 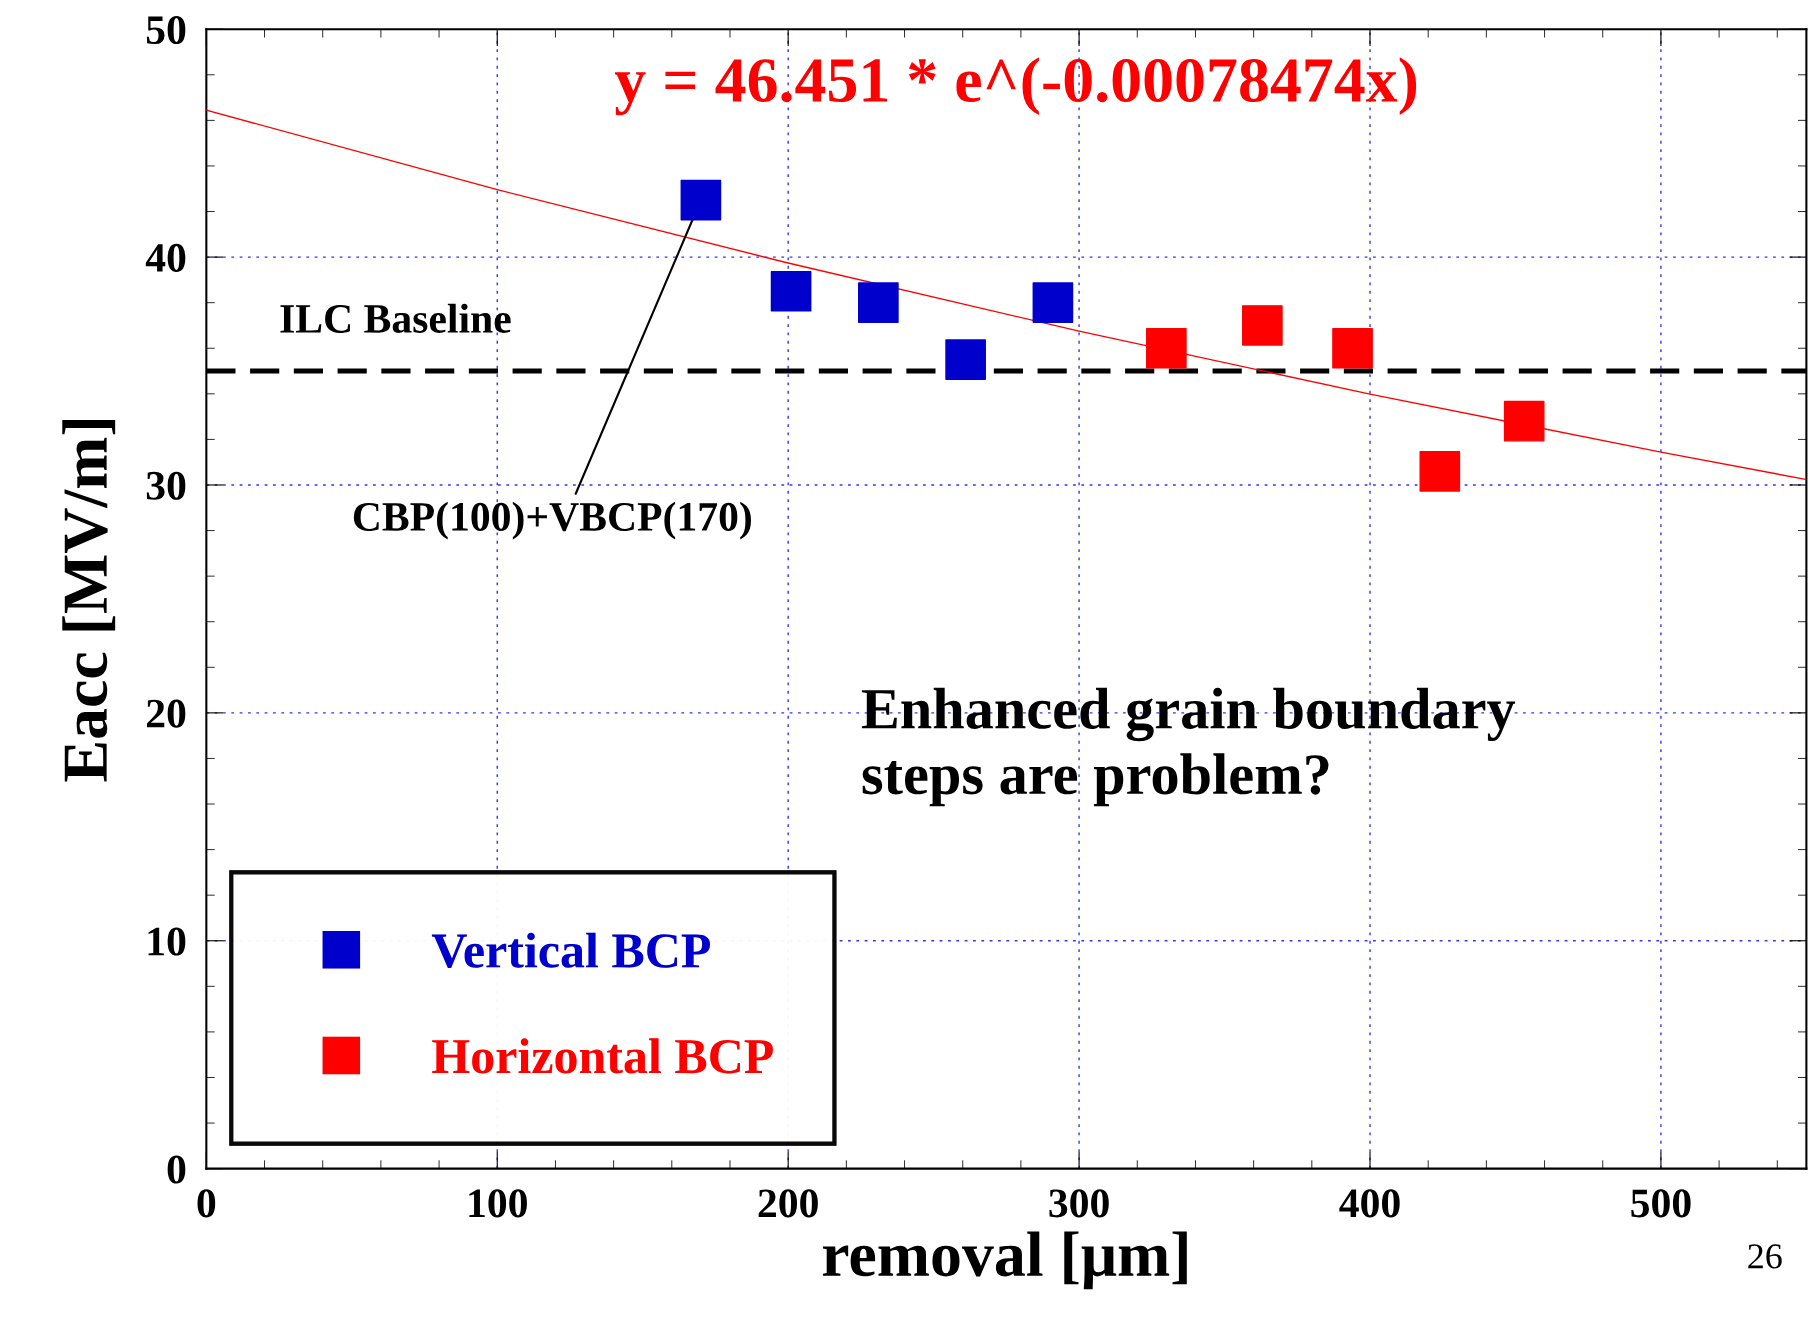 I want to click on y-axis-title: Eacc [MV/m], so click(x=89, y=601).